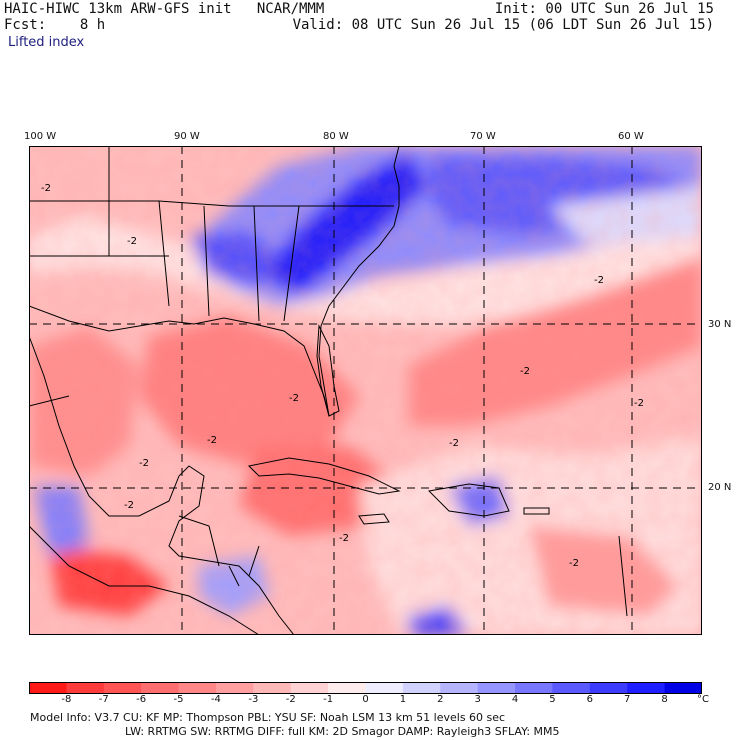 The width and height of the screenshot is (740, 740). I want to click on colorbar-tick-label: 8, so click(664, 699).